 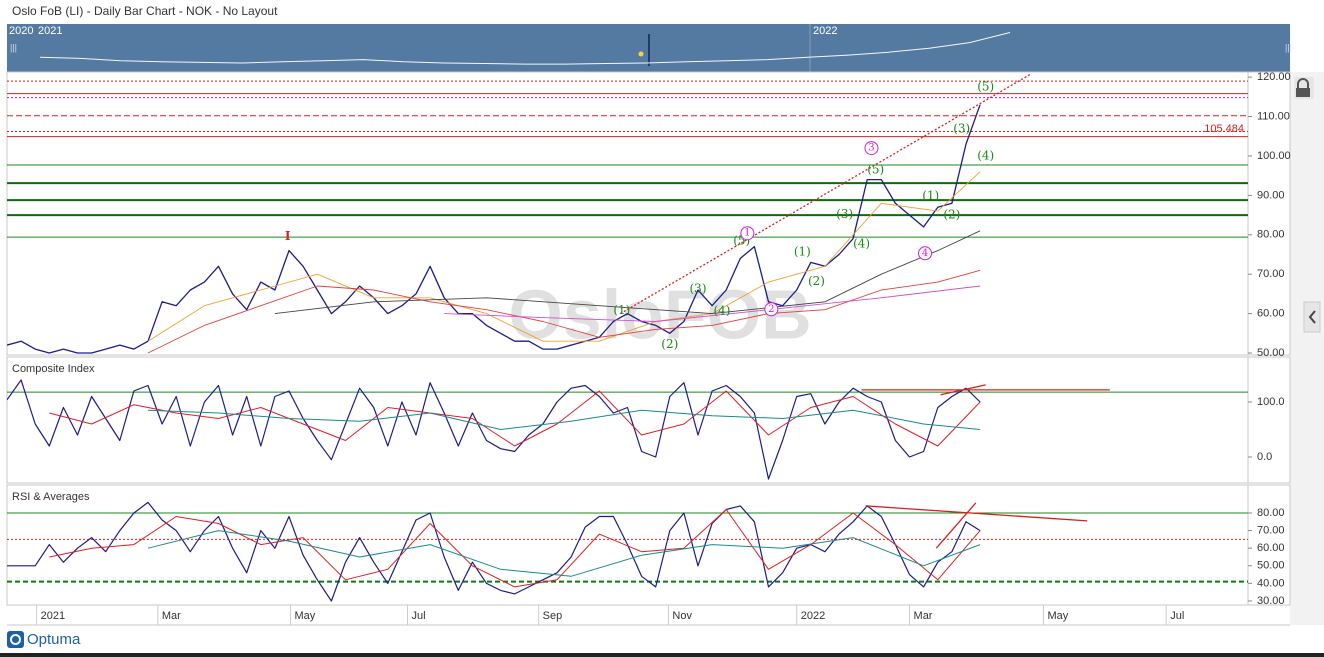 What do you see at coordinates (553, 616) in the screenshot?
I see `x-tick-label: Sep` at bounding box center [553, 616].